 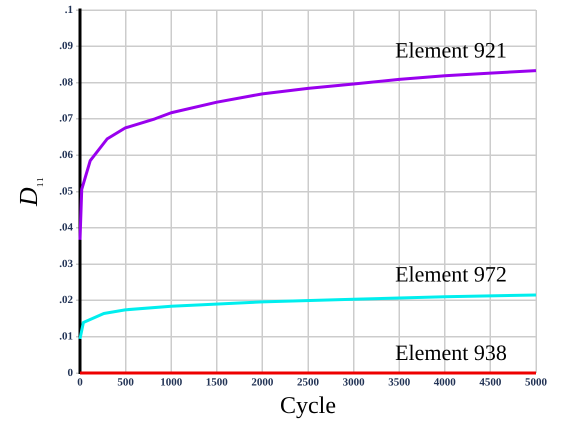 What do you see at coordinates (66, 82) in the screenshot?
I see `y-tick-label: .08` at bounding box center [66, 82].